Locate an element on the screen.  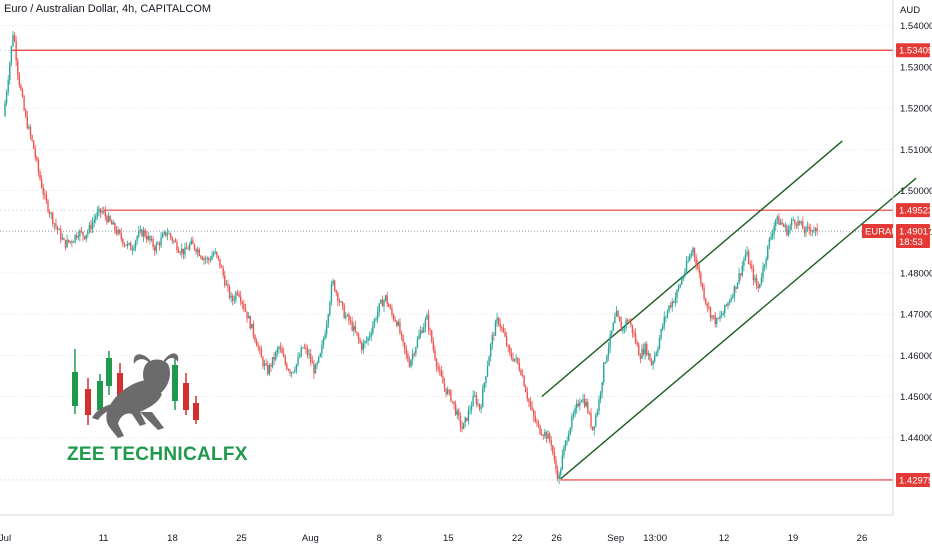
time-tick-label: 13:00 is located at coordinates (655, 538).